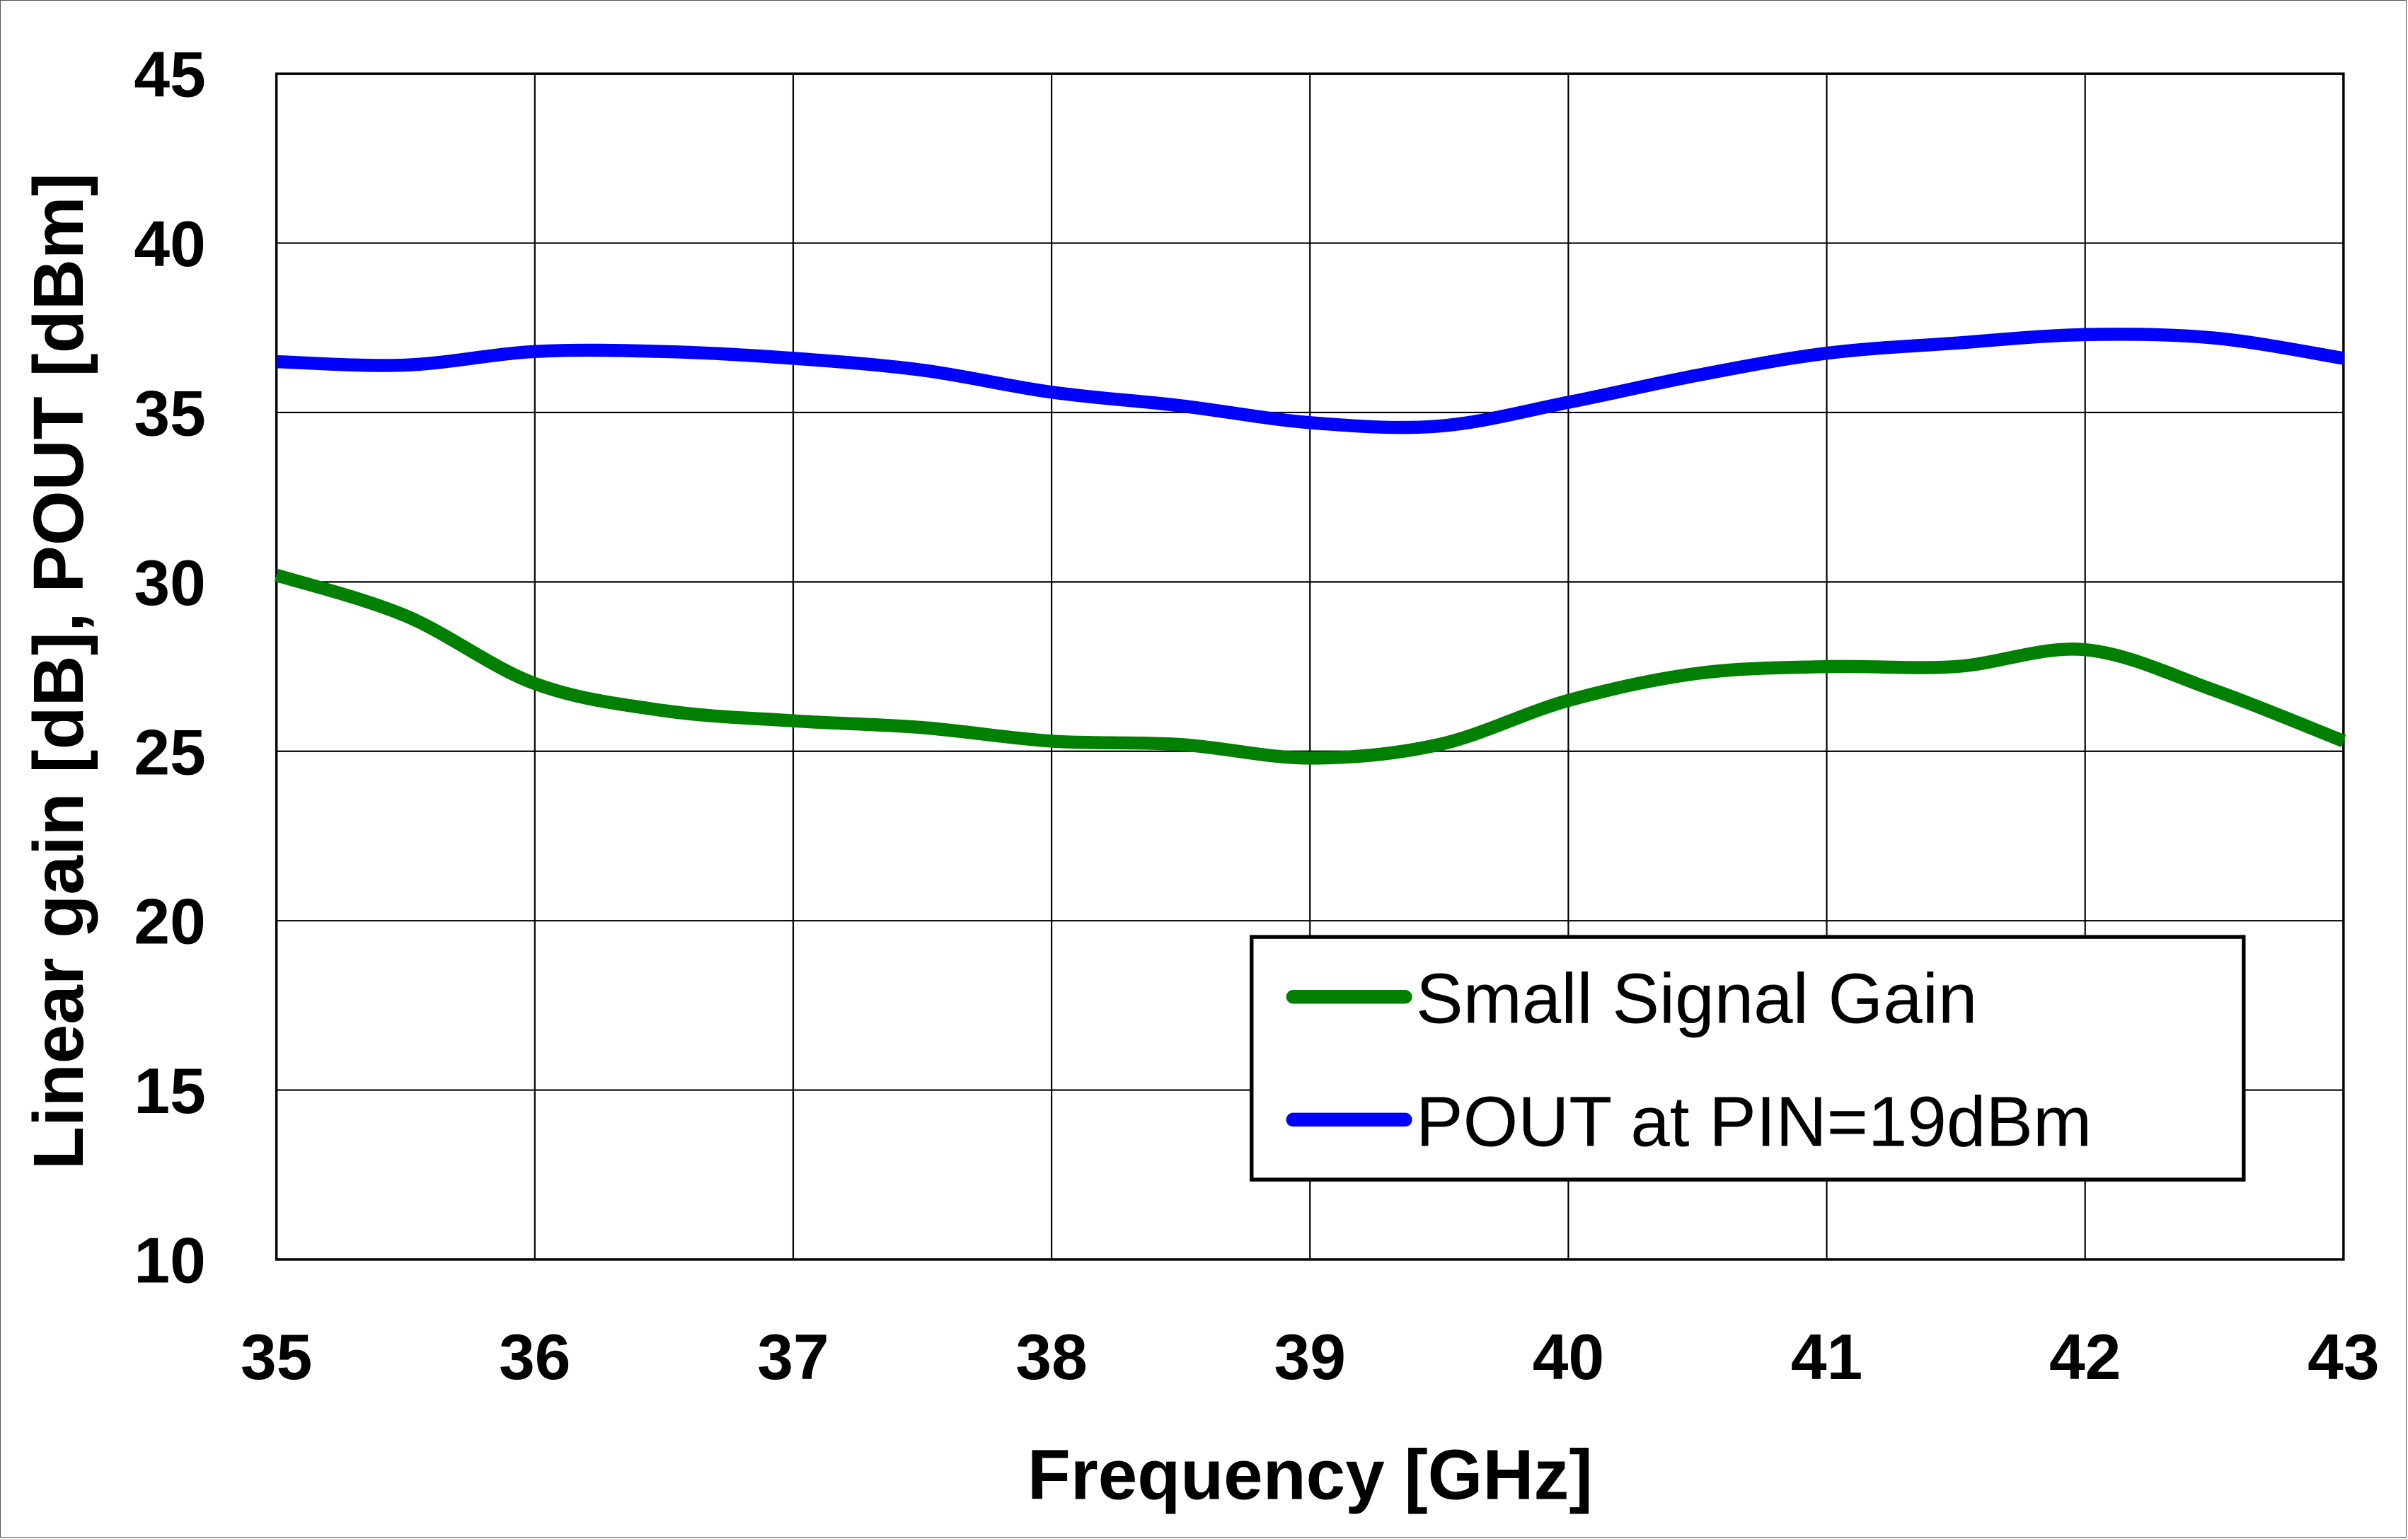 The height and width of the screenshot is (1539, 2408). Describe the element at coordinates (169, 75) in the screenshot. I see `y-tick-label: 45` at that location.